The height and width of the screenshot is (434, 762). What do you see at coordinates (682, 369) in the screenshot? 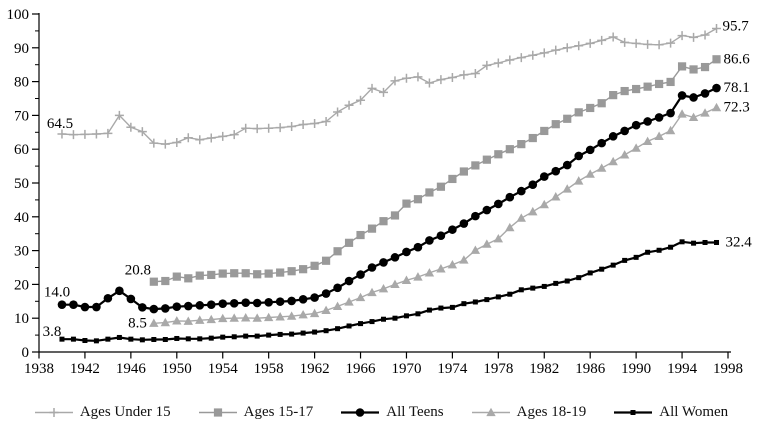
I see `x-tick-label: 1994` at bounding box center [682, 369].